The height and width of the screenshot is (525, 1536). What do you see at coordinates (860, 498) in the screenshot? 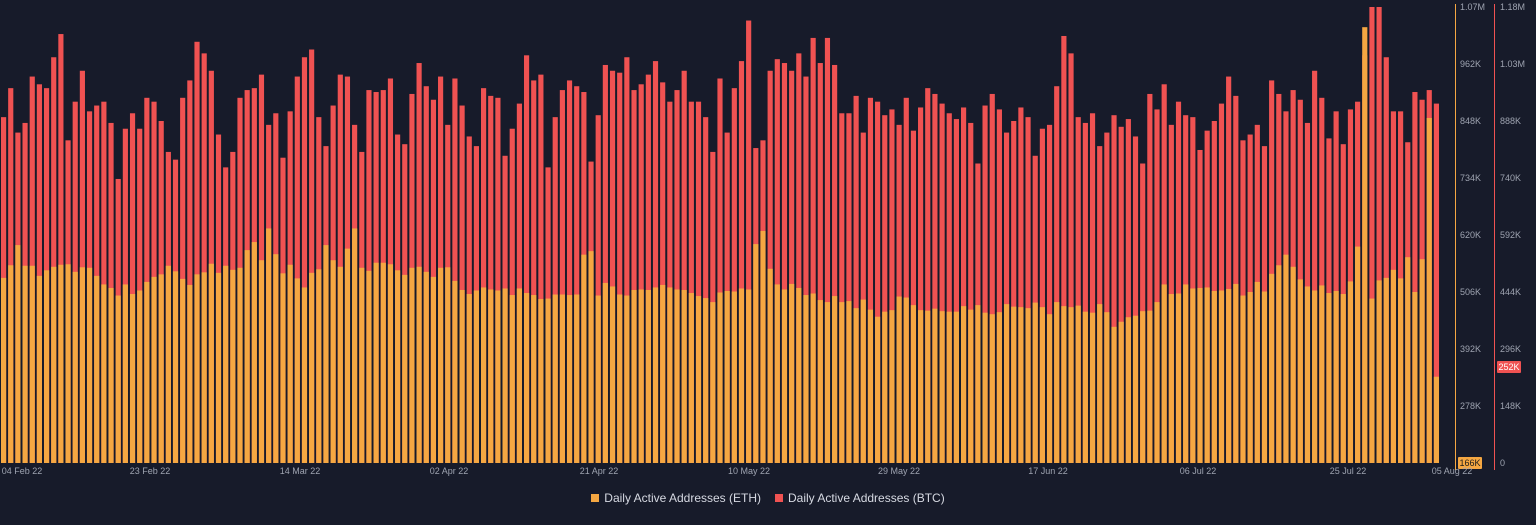
I see `legend-item-btc: Daily Active Addresses (BTC)` at bounding box center [860, 498].